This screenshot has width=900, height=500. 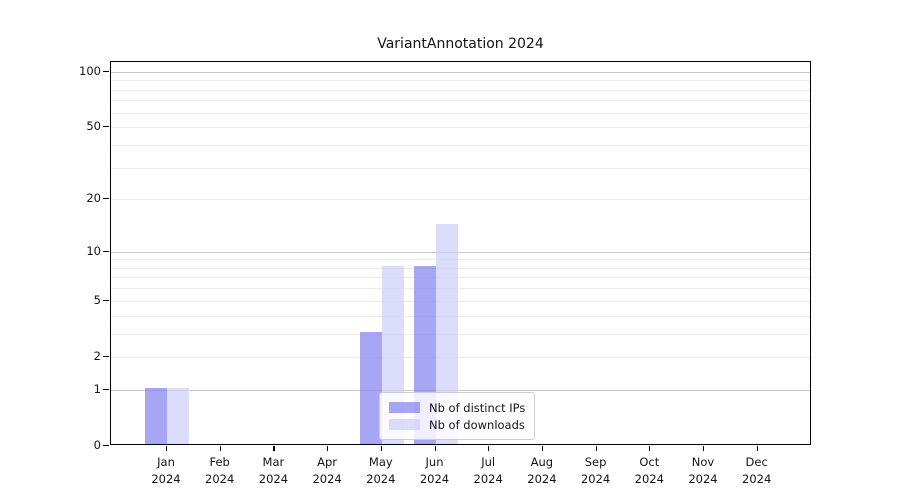 I want to click on y-tick-label-0: 0, so click(x=97, y=445).